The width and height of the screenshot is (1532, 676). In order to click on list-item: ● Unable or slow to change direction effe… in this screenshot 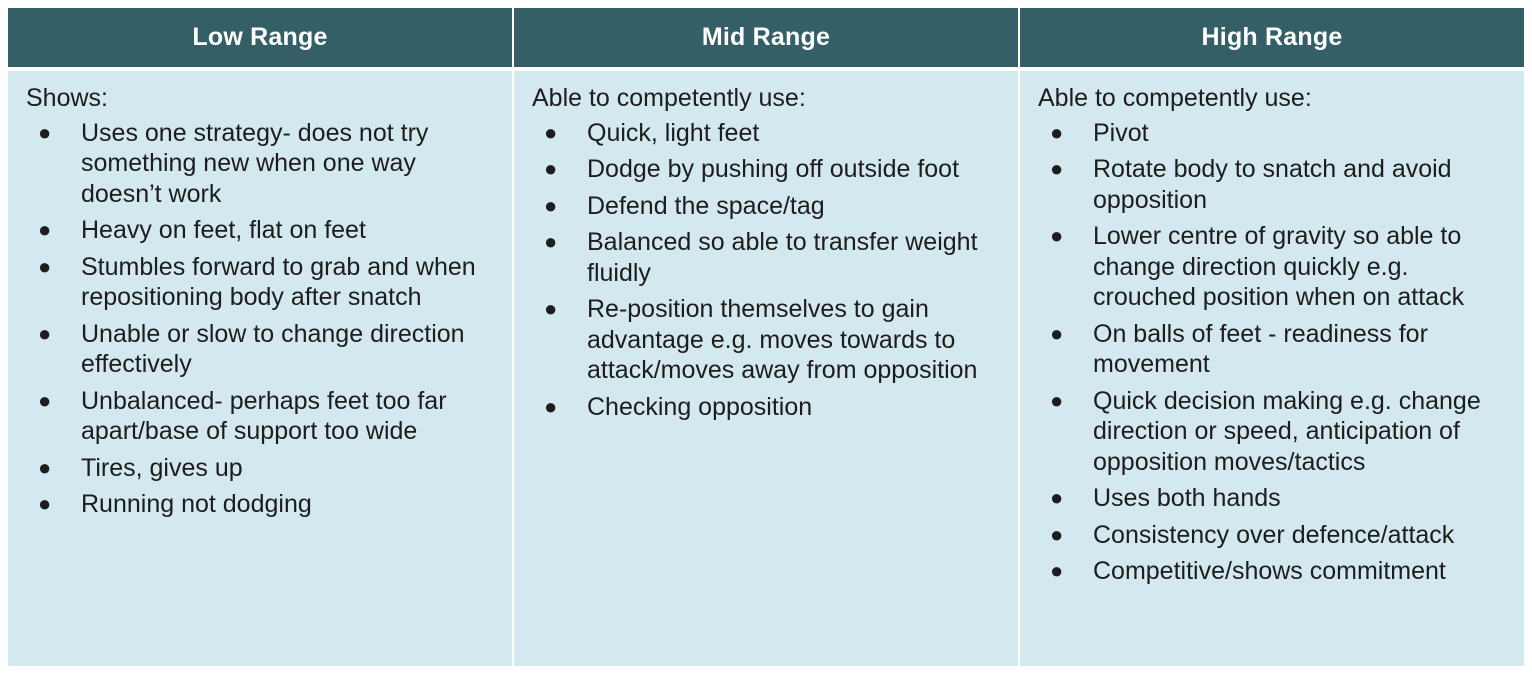, I will do `click(262, 349)`.